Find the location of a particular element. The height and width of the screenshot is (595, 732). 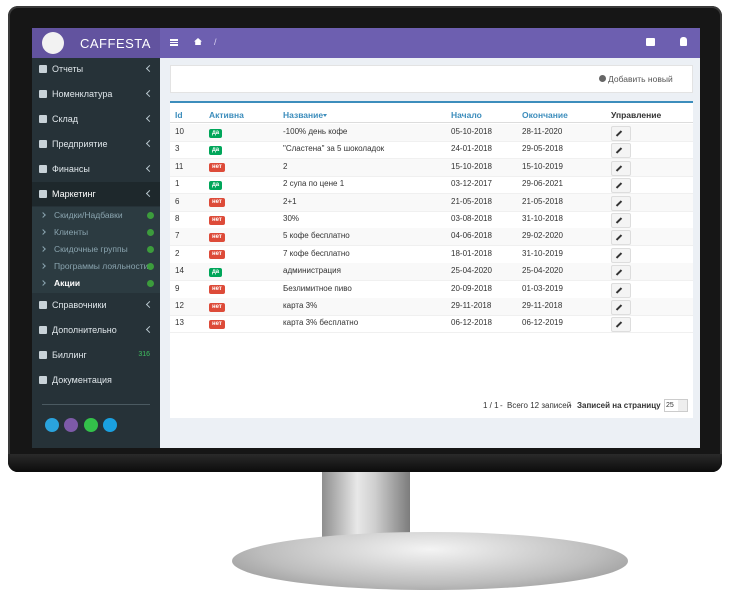

table-cell: 7 is located at coordinates (177, 236).